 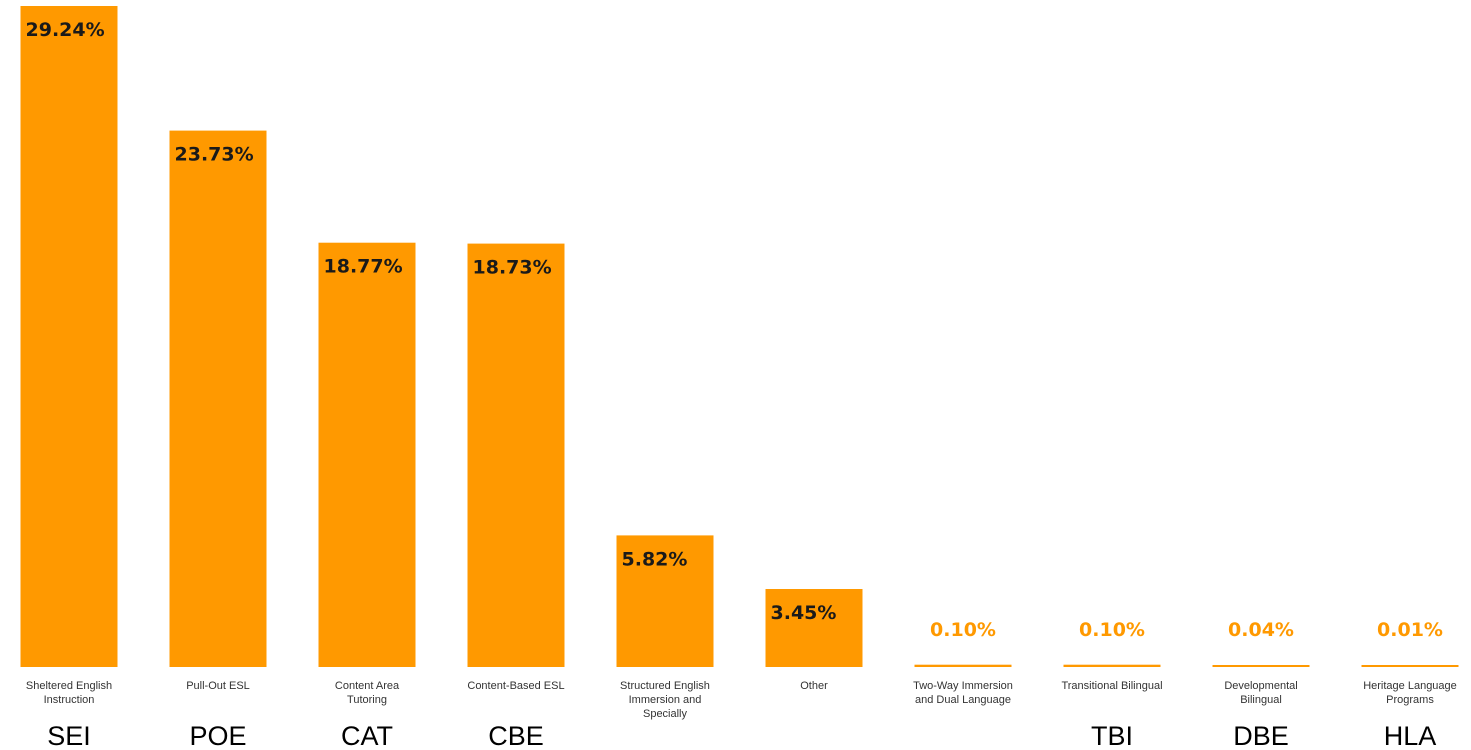 I want to click on data-label-0: 29.24%, so click(x=65, y=30).